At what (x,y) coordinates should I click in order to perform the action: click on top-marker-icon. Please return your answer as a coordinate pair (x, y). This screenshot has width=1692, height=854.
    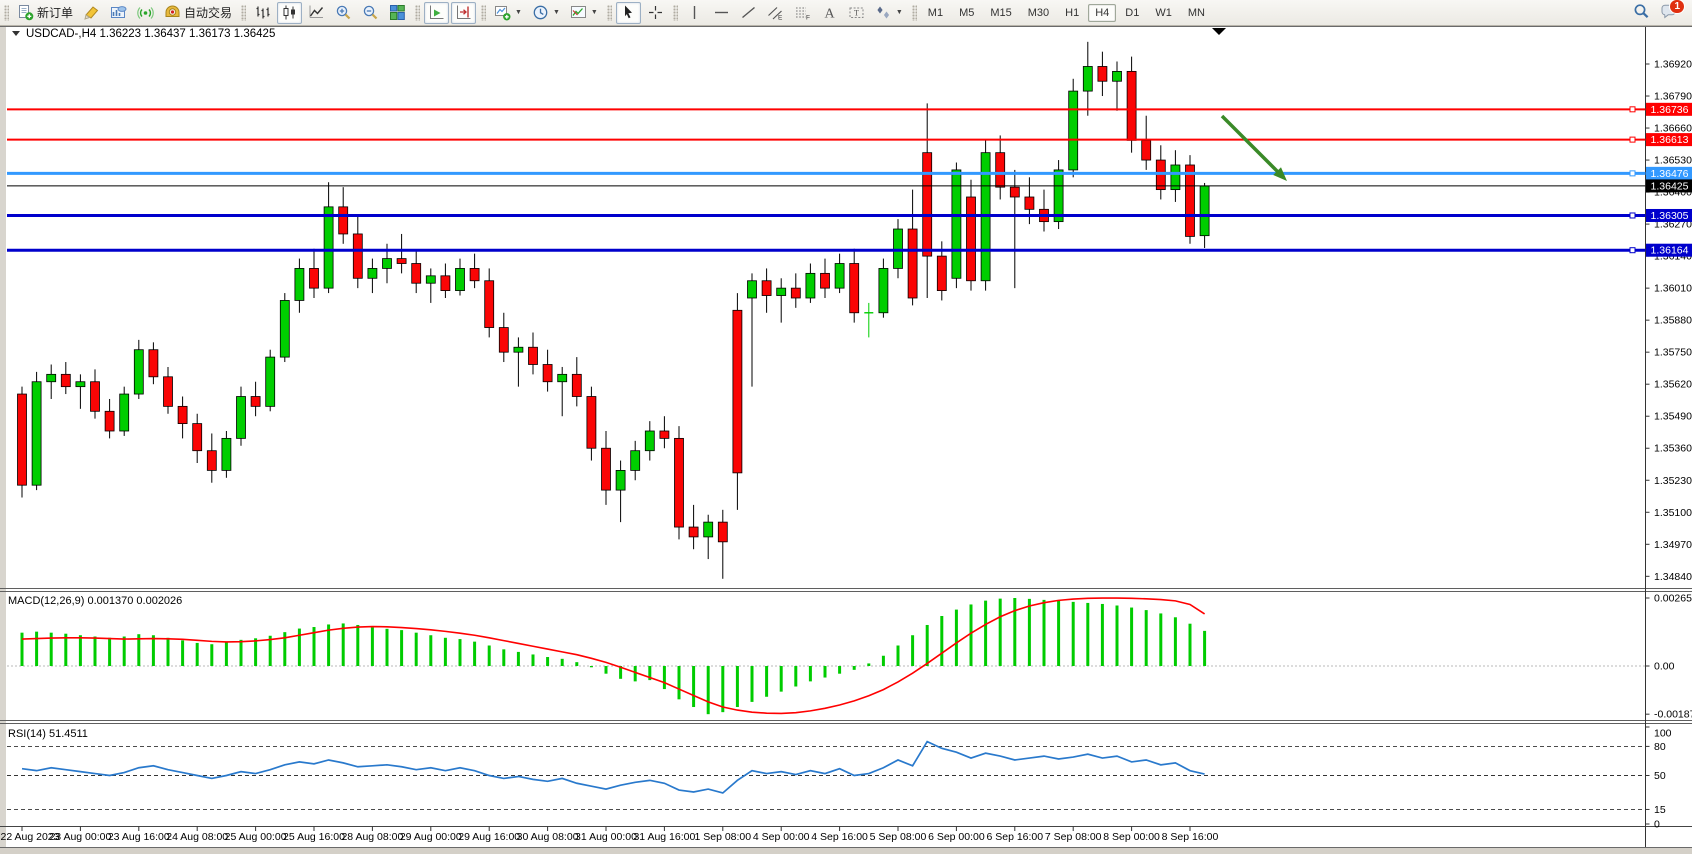
    Looking at the image, I should click on (1219, 31).